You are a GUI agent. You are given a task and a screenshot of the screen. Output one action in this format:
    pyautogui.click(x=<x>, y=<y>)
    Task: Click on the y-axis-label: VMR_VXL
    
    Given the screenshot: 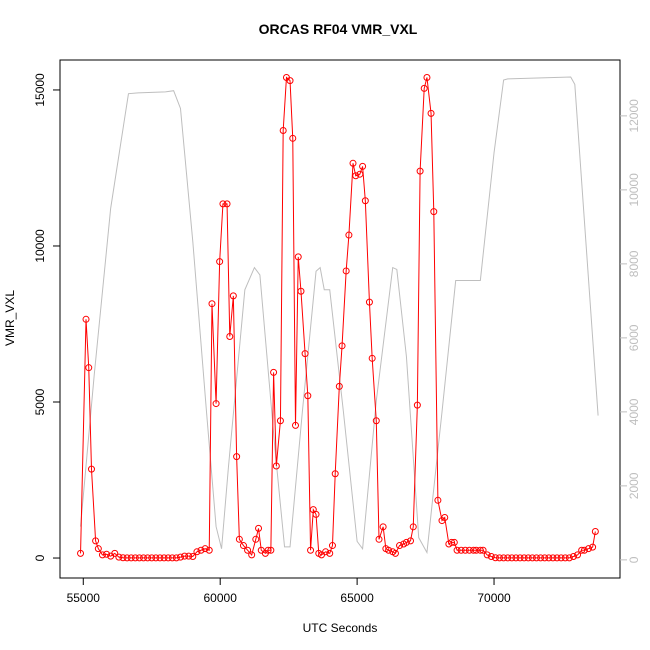 What is the action you would take?
    pyautogui.click(x=10, y=318)
    